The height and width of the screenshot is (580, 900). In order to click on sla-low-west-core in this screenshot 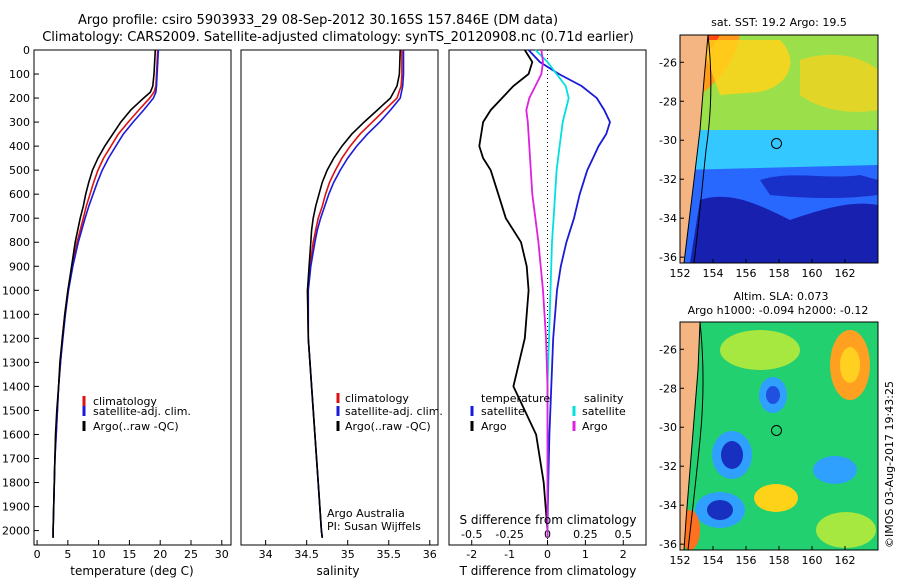, I will do `click(732, 455)`.